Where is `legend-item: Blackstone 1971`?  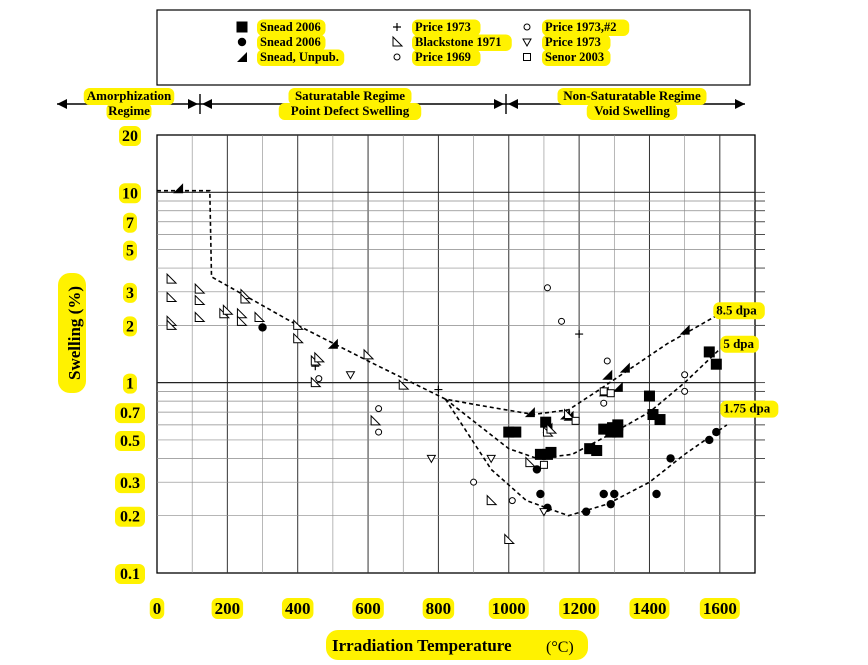
legend-item: Blackstone 1971 is located at coordinates (452, 42).